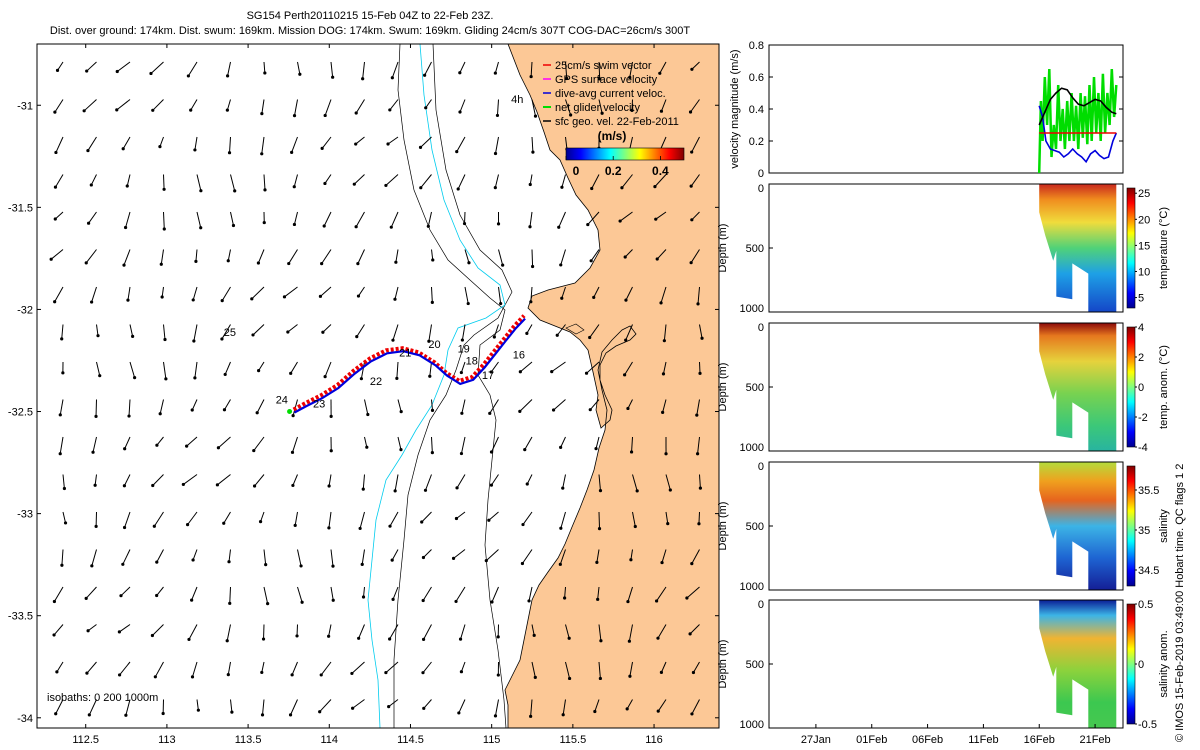 Image resolution: width=1200 pixels, height=750 pixels. I want to click on map-x-tick-label: 115.5, so click(572, 740).